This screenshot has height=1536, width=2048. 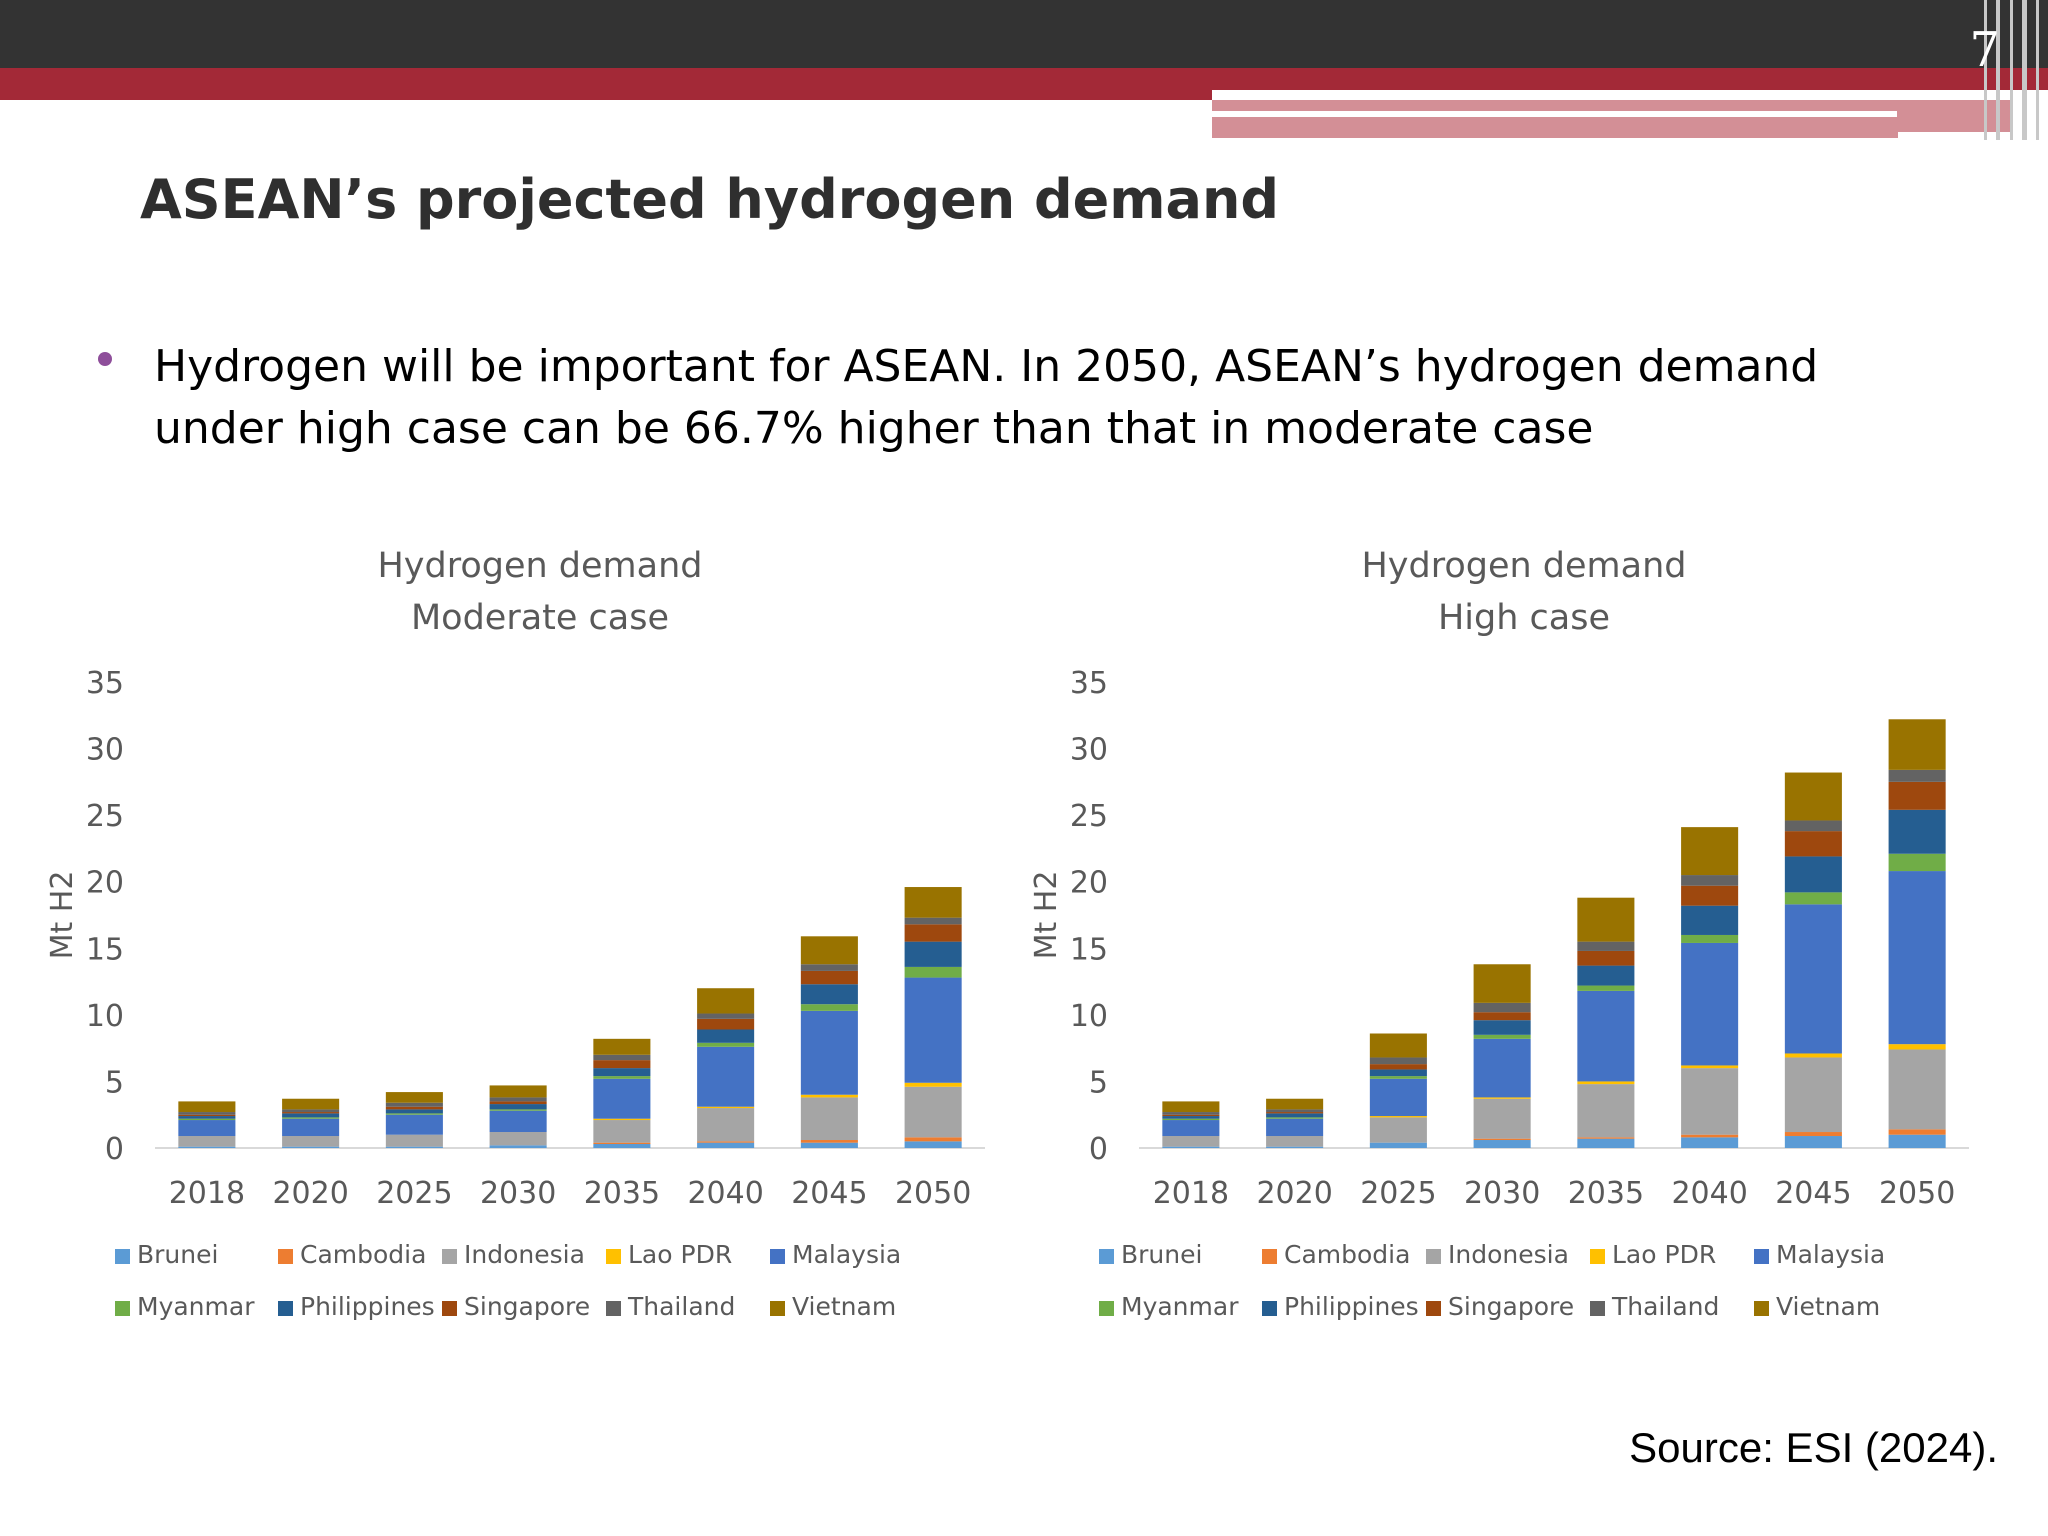 What do you see at coordinates (1180, 1306) in the screenshot?
I see `legend-label: Myanmar` at bounding box center [1180, 1306].